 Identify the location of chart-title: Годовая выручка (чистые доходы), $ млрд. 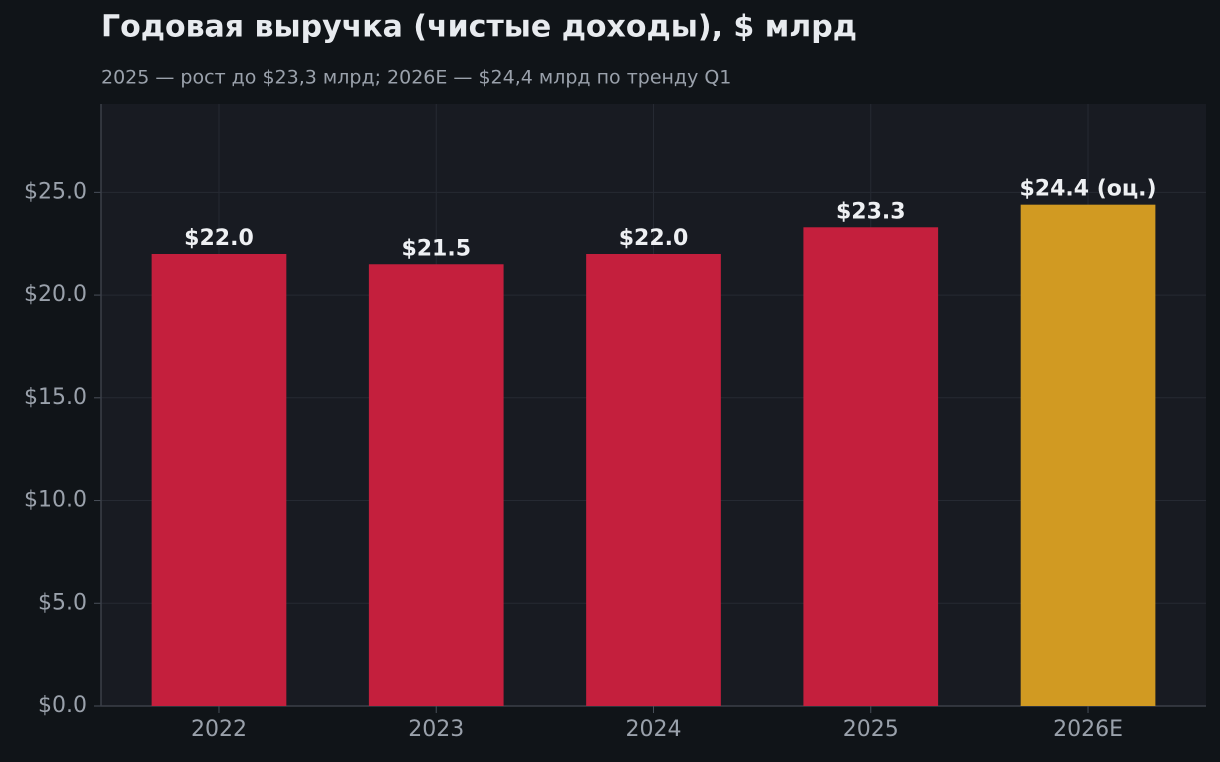
(479, 27).